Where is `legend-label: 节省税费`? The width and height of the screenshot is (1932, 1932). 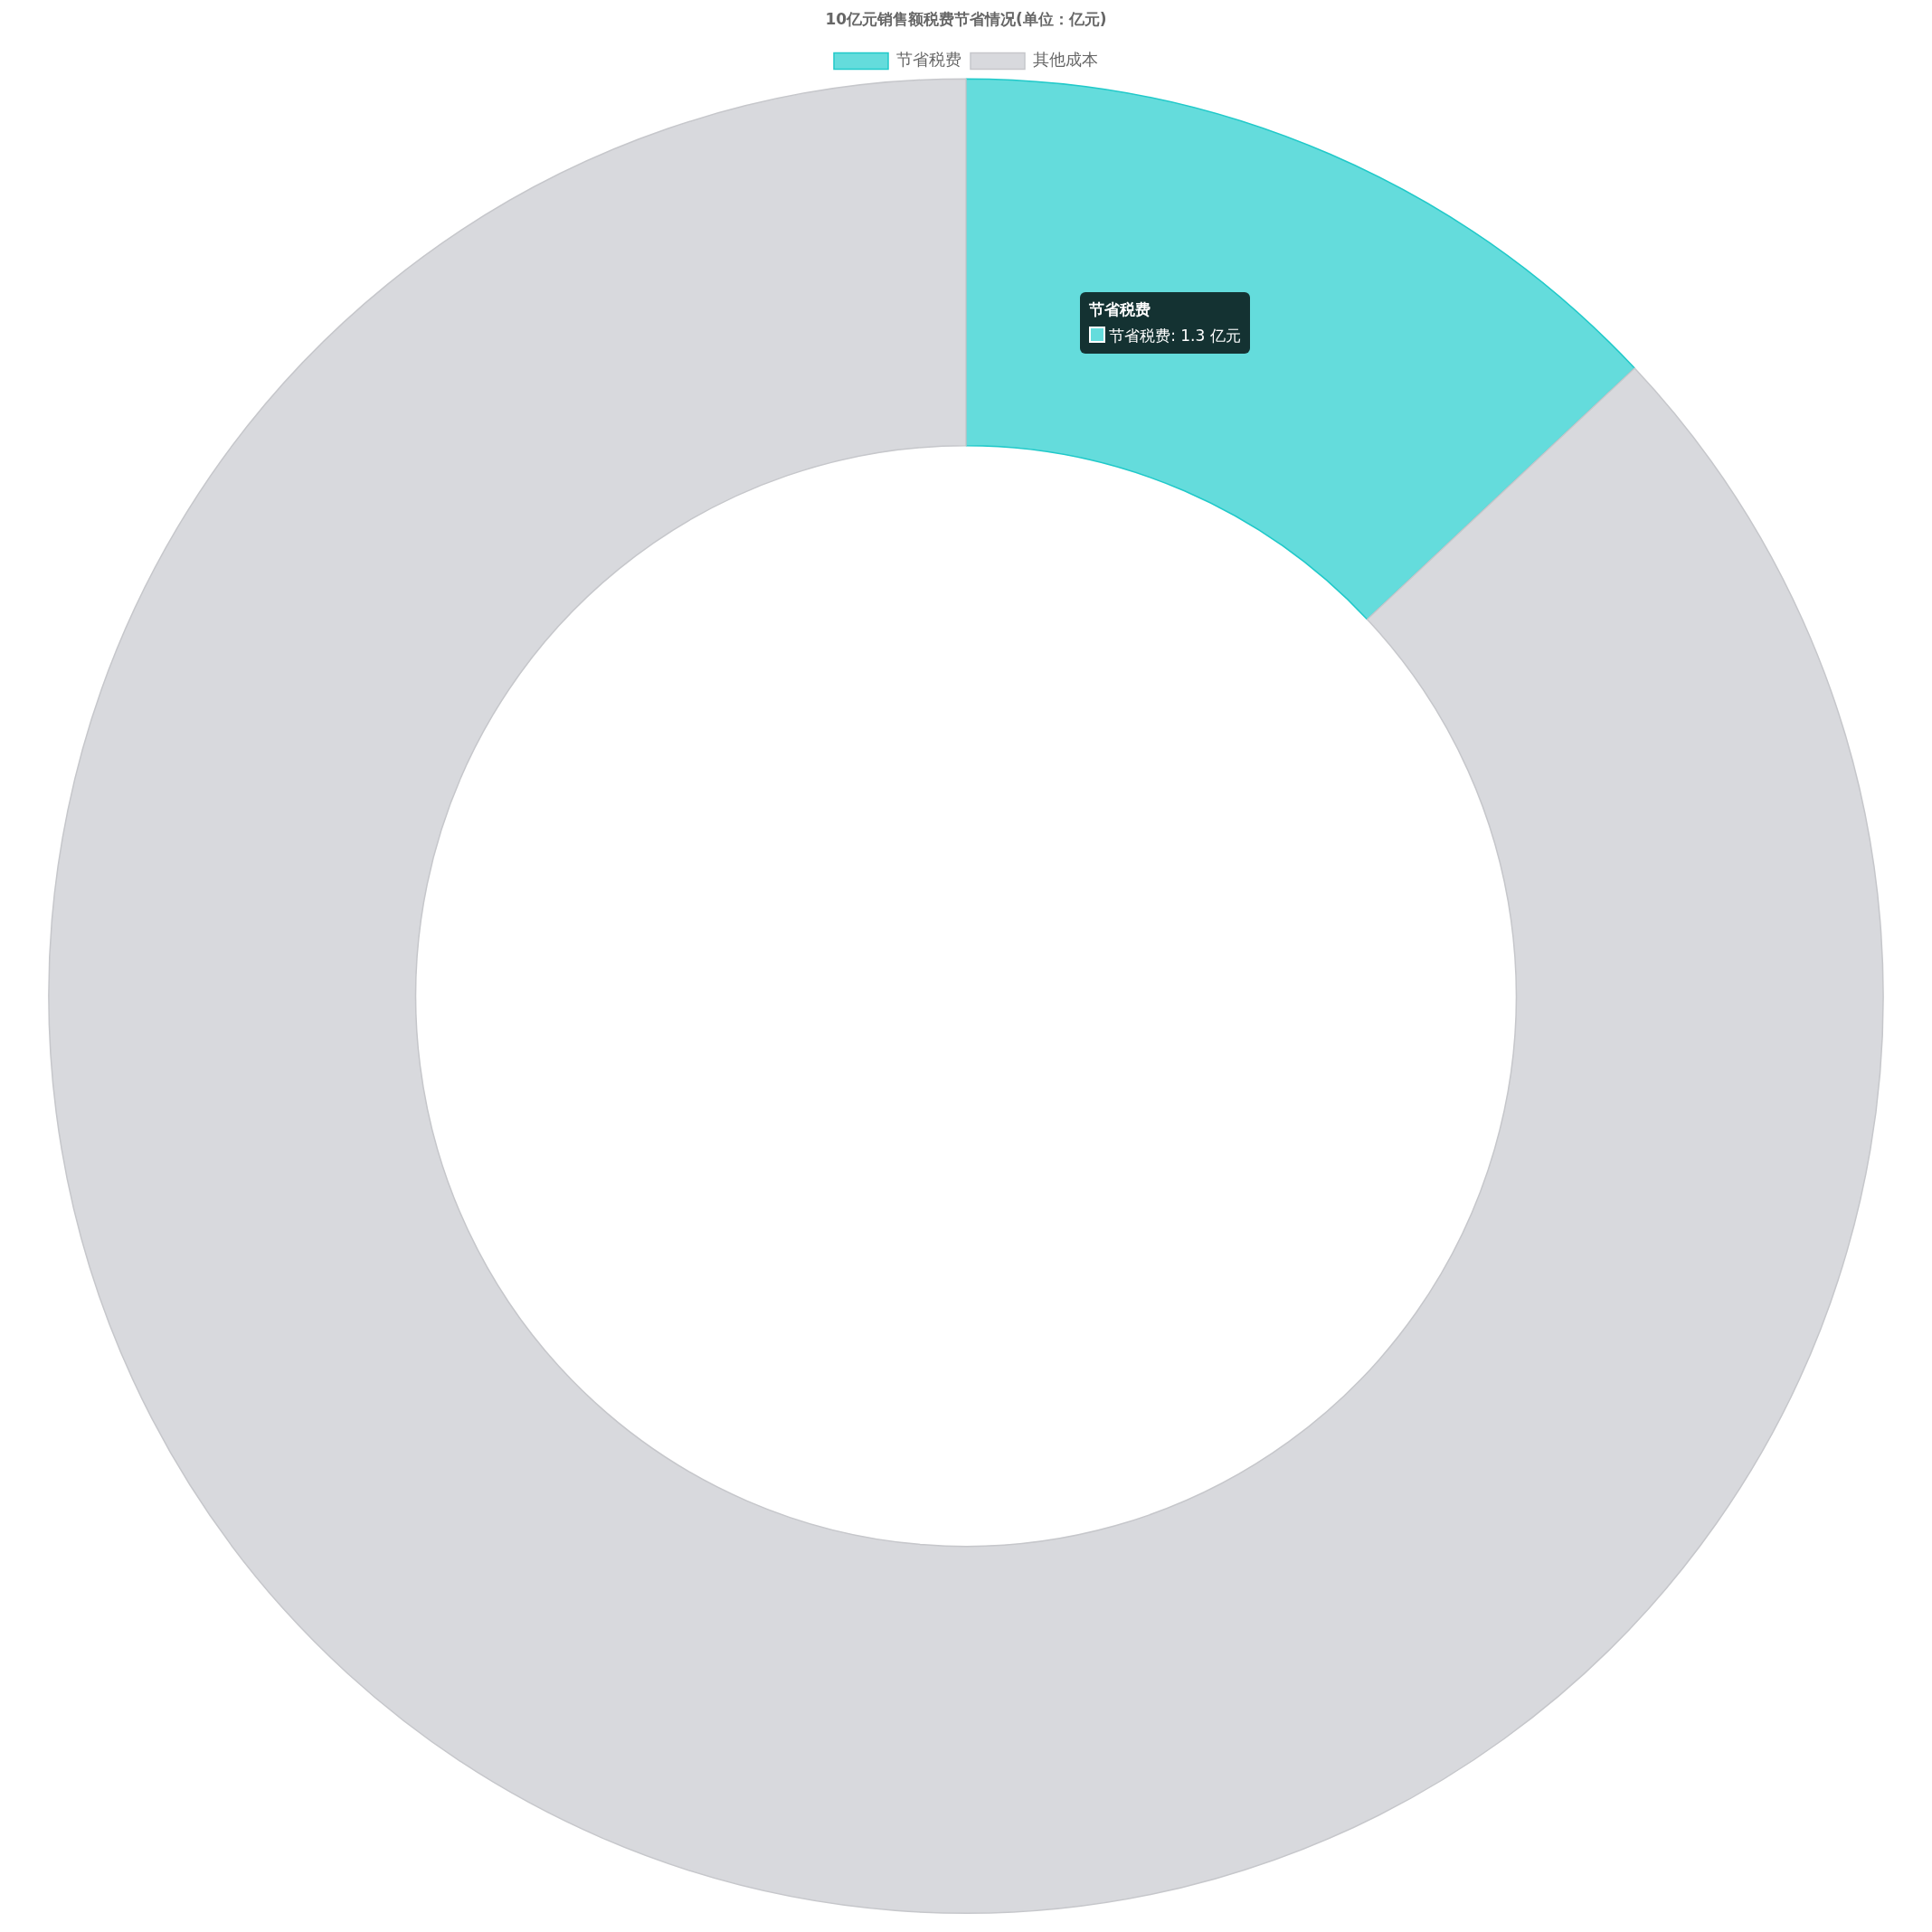 legend-label: 节省税费 is located at coordinates (928, 60).